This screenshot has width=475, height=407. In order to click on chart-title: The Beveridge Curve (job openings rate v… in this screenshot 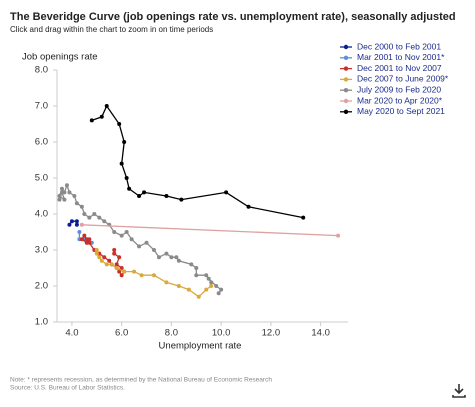, I will do `click(233, 17)`.